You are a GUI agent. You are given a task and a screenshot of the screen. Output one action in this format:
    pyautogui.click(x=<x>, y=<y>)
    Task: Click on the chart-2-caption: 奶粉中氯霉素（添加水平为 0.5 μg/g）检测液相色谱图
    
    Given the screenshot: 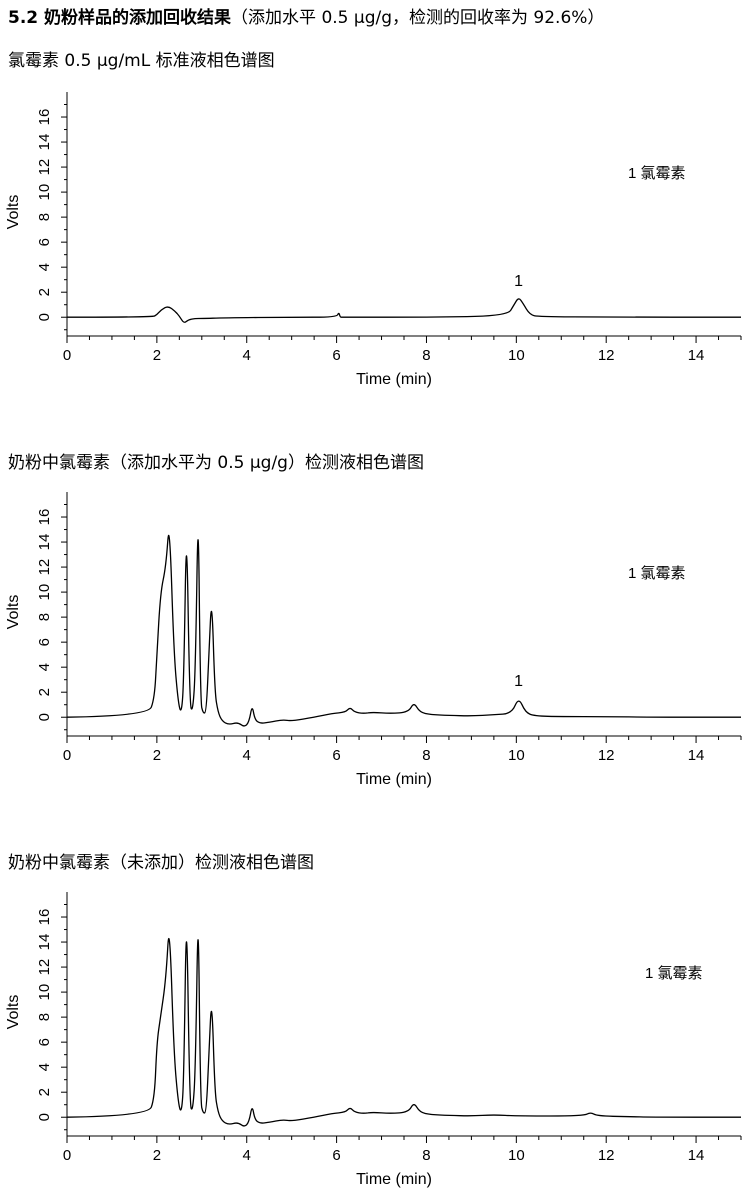 What is the action you would take?
    pyautogui.click(x=216, y=463)
    